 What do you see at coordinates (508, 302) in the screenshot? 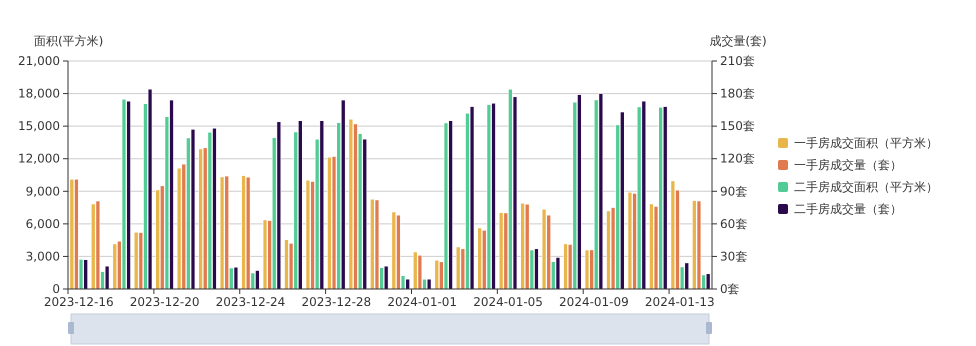
I see `x-tick-label: 2024-01-05` at bounding box center [508, 302].